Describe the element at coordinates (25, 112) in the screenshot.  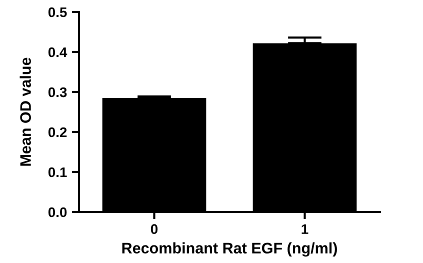
I see `y-axis-title: Mean OD value` at that location.